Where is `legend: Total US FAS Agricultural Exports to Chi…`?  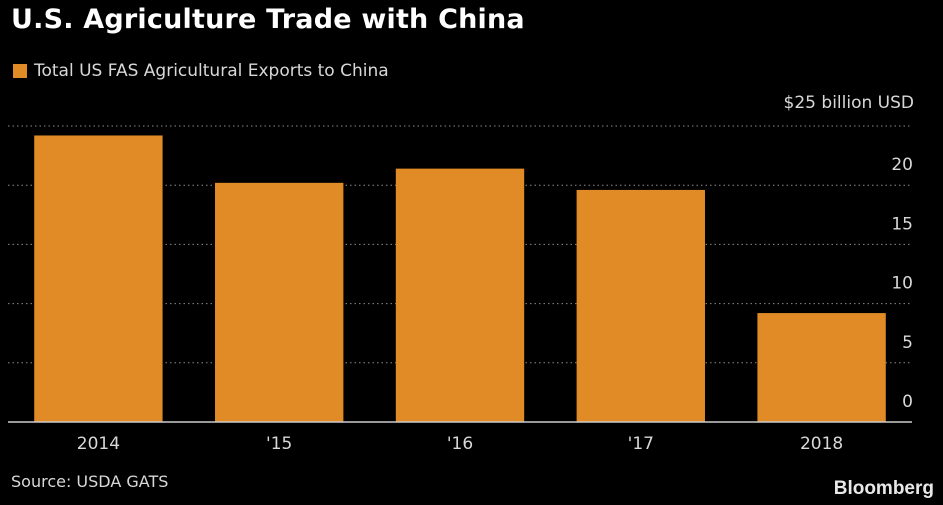
legend: Total US FAS Agricultural Exports to Chi… is located at coordinates (201, 71).